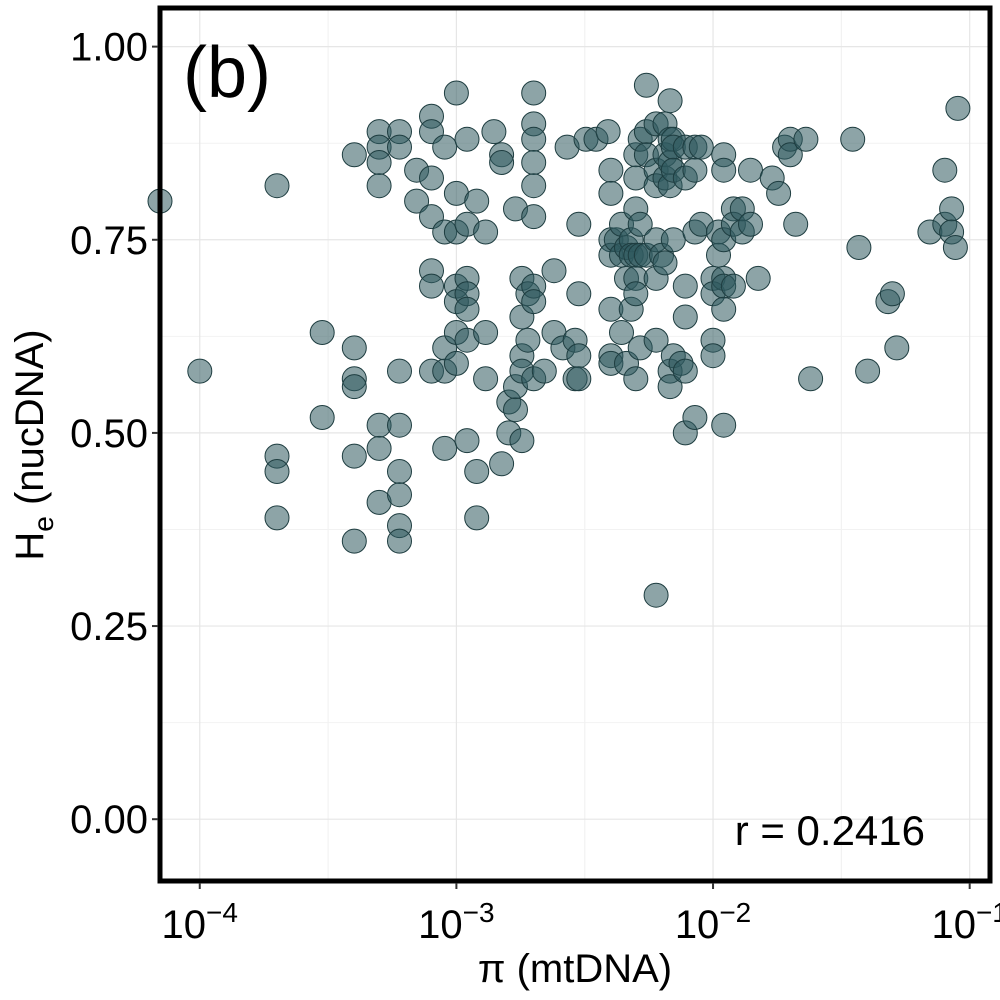  I want to click on svg-text: He (nucDNA), so click(33, 444).